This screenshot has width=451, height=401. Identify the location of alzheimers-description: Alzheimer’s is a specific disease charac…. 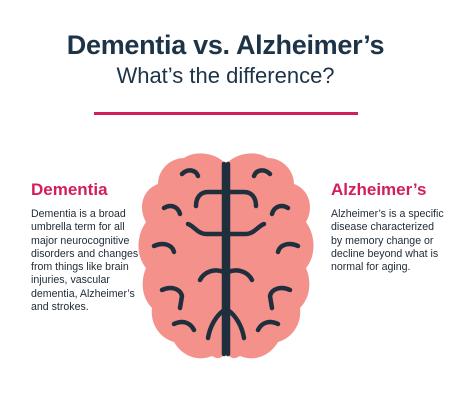
(387, 241).